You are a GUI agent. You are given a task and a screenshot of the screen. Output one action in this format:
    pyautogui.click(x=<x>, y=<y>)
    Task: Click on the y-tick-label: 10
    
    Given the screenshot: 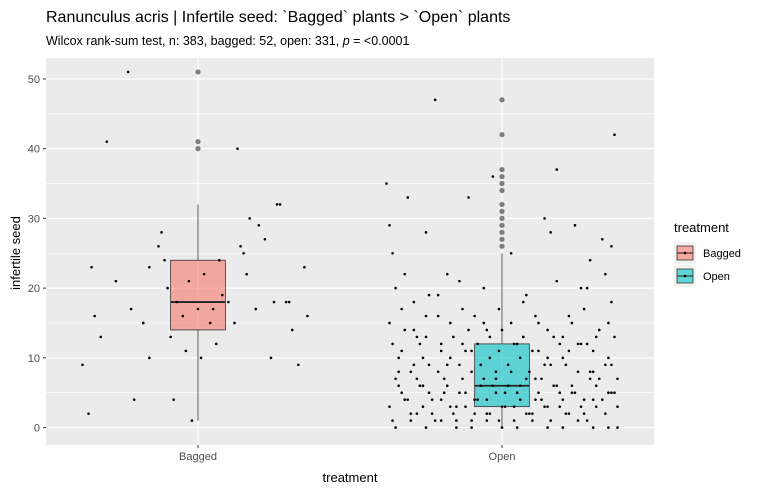 What is the action you would take?
    pyautogui.click(x=34, y=359)
    